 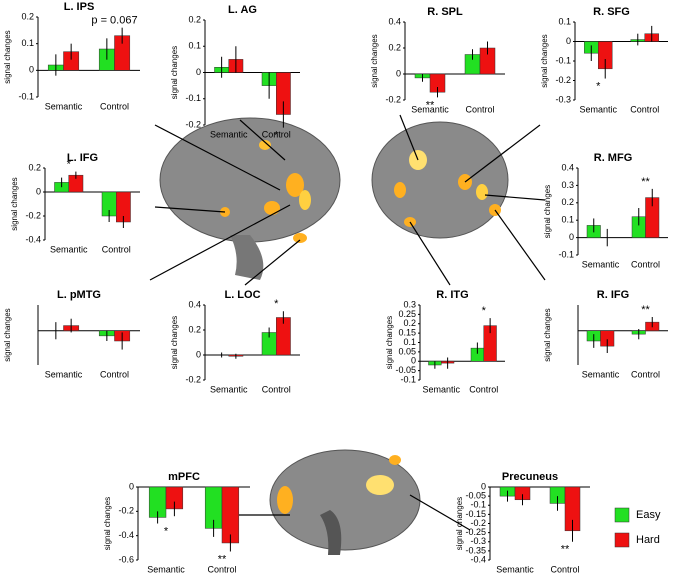 What do you see at coordinates (648, 540) in the screenshot?
I see `legend-label: Hard` at bounding box center [648, 540].